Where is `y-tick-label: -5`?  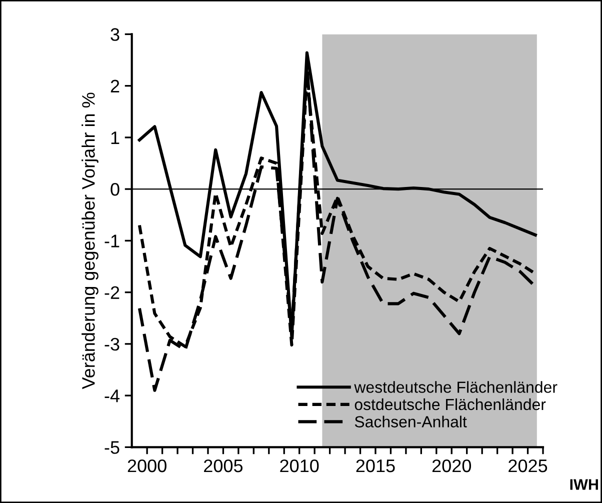
y-tick-label: -5 is located at coordinates (112, 447).